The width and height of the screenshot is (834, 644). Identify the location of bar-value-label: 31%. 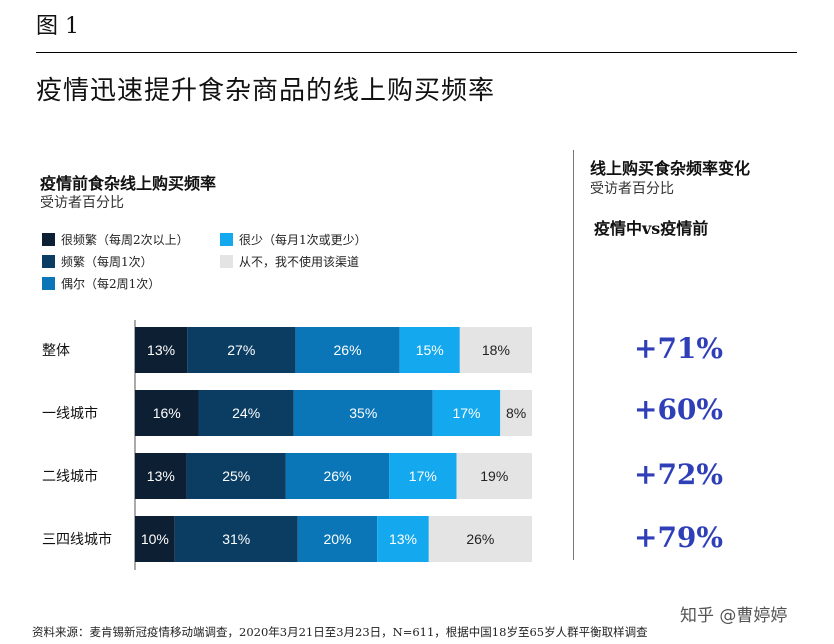
(236, 539).